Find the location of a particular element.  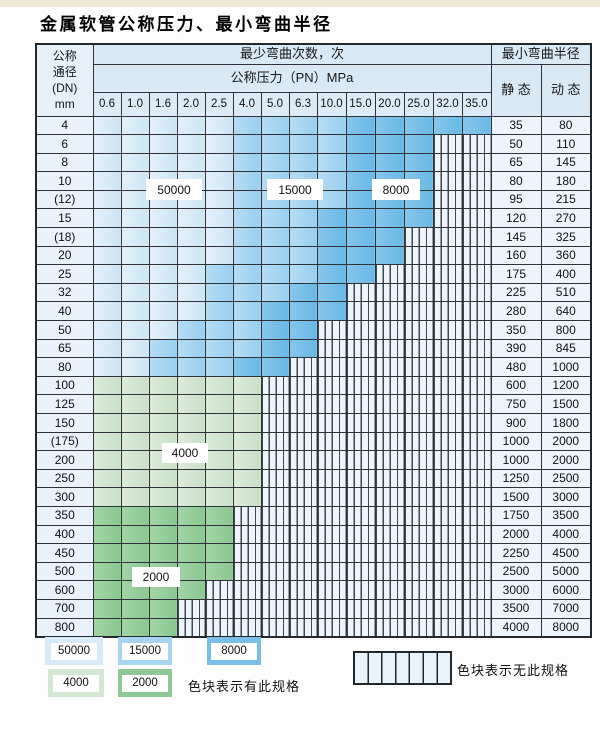

dynamic-cell: 180 is located at coordinates (566, 181).